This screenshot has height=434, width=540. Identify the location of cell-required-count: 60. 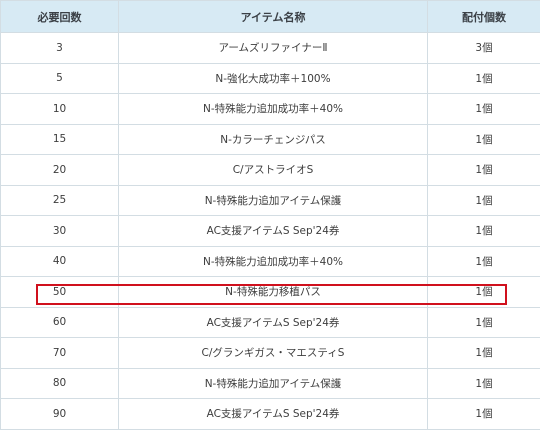
(59, 322).